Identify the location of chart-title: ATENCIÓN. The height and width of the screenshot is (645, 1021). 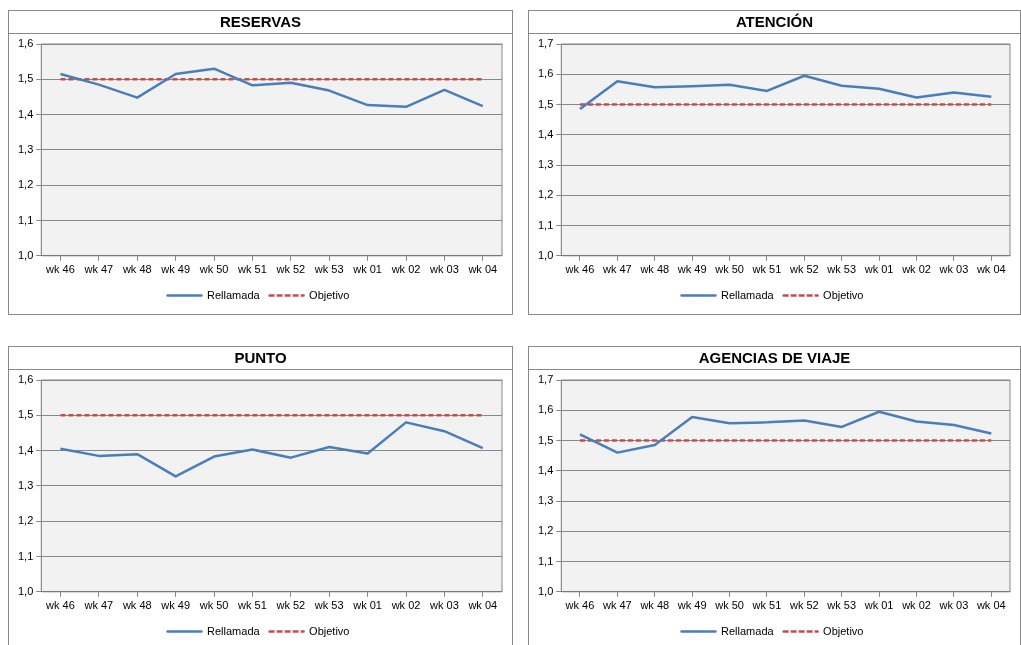
(774, 22).